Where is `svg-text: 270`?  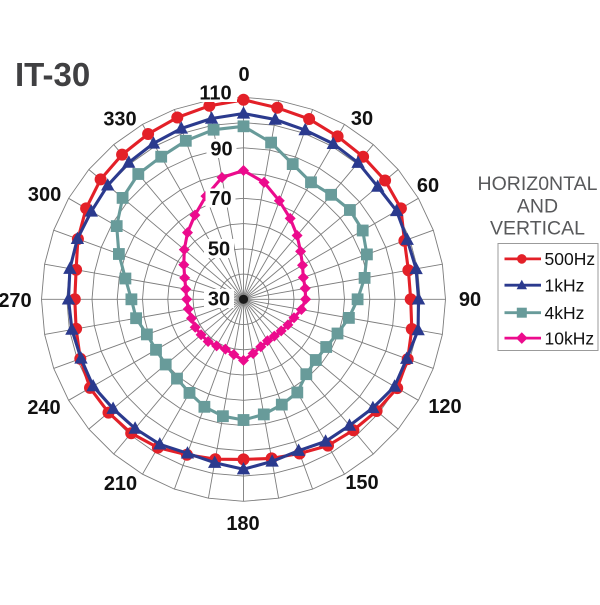 svg-text: 270 is located at coordinates (16, 301).